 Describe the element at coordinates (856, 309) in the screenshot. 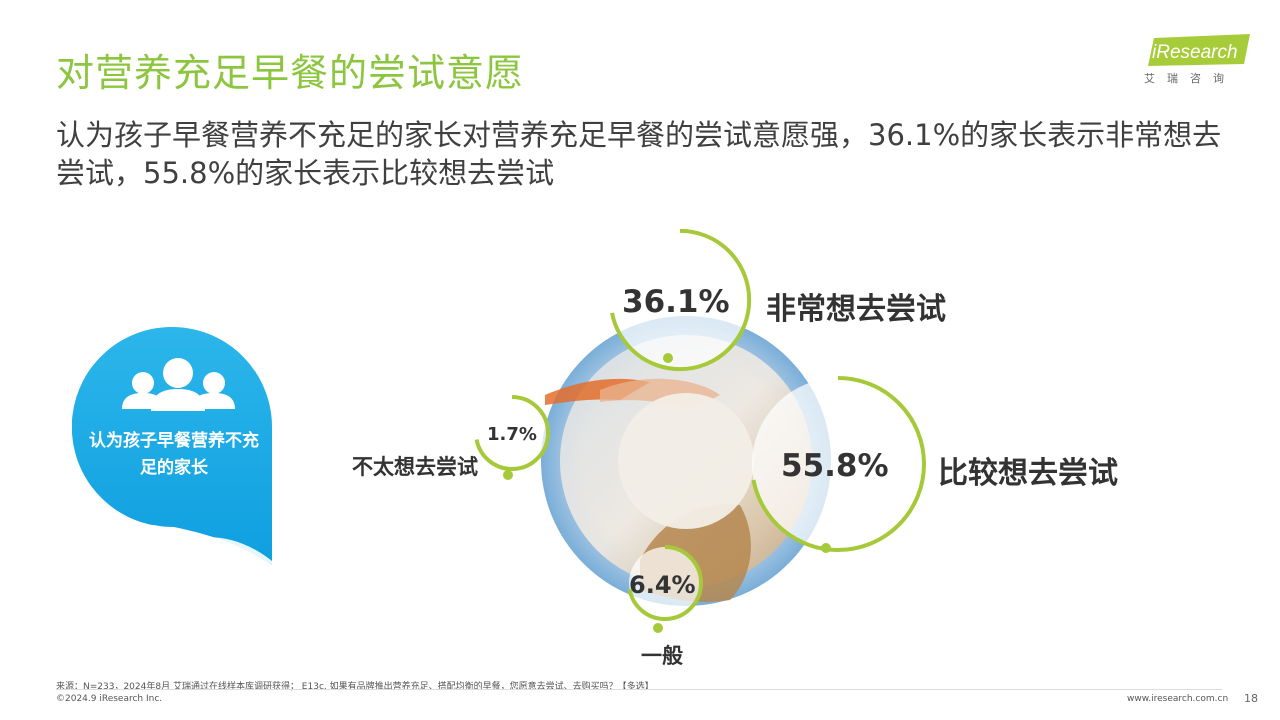

I see `category-label-very: 非常想去尝试` at that location.